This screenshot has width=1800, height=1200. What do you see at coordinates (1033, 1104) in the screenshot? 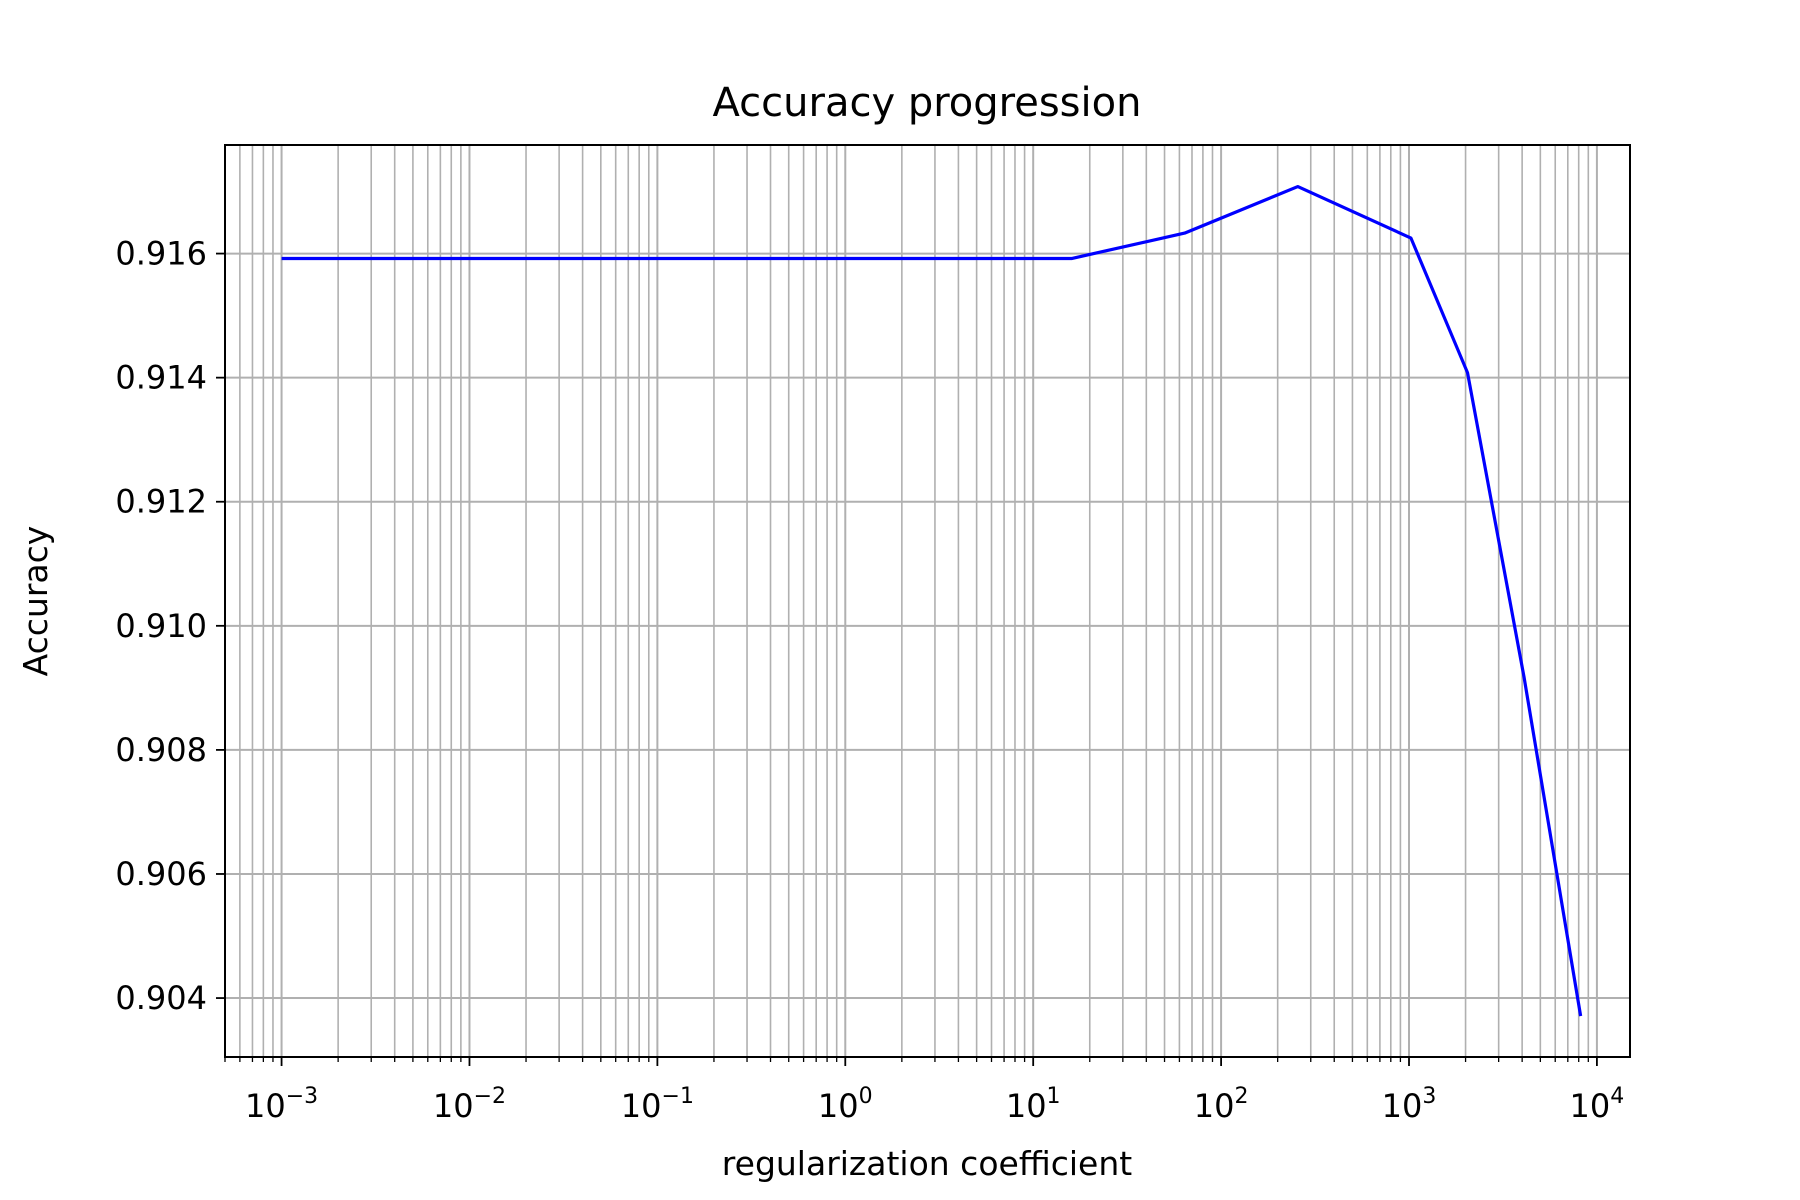
I see `x-tick-label: 10¹` at bounding box center [1033, 1104].